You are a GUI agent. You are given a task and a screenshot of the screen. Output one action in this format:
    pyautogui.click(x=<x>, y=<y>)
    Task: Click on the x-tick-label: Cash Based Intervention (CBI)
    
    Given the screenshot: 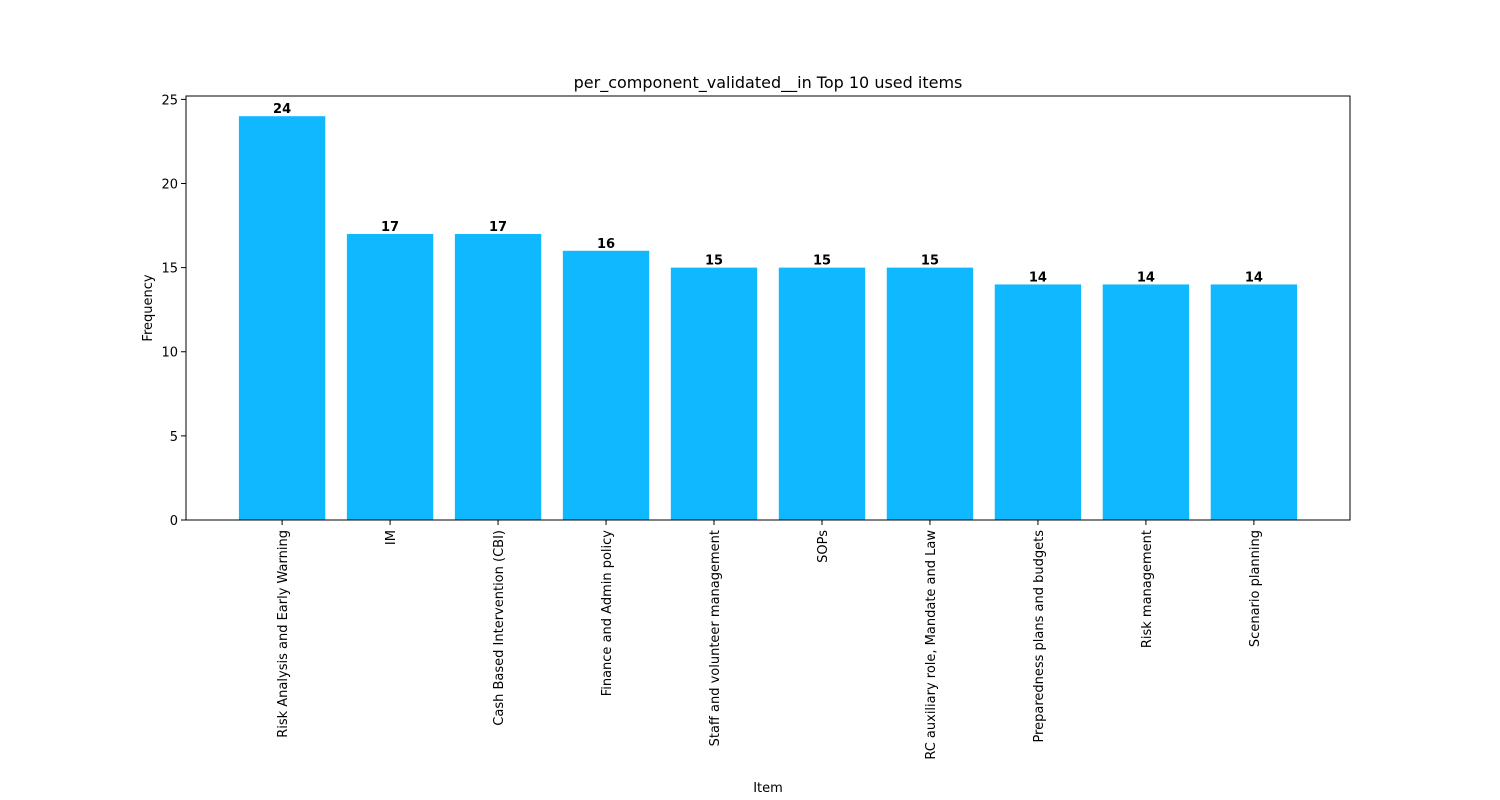 What is the action you would take?
    pyautogui.click(x=499, y=628)
    